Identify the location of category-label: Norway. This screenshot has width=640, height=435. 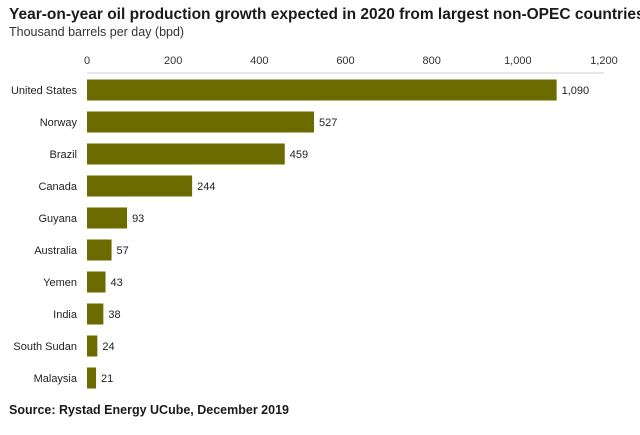
(59, 123).